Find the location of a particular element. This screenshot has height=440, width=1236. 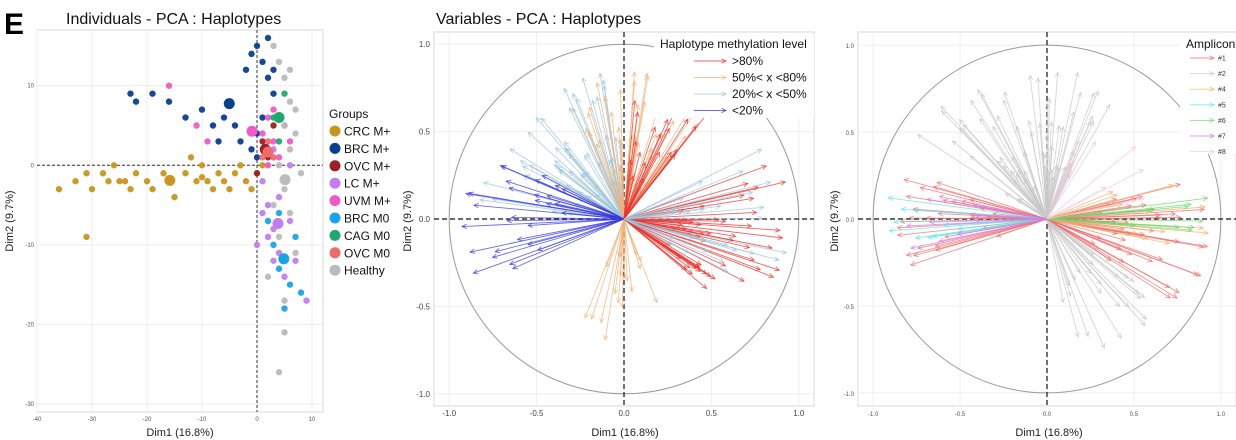

amplicon-legend-box is located at coordinates (1208, 94).